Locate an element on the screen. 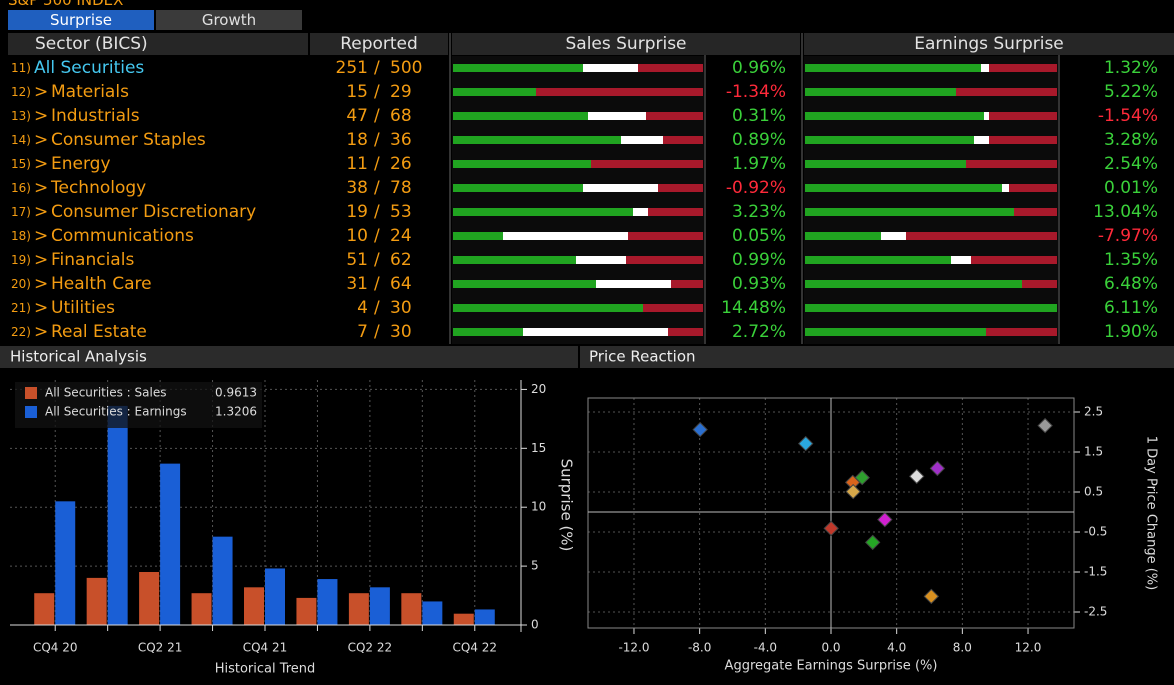  x-axis-label: Aggregate Earnings Surprise (%) is located at coordinates (831, 666).